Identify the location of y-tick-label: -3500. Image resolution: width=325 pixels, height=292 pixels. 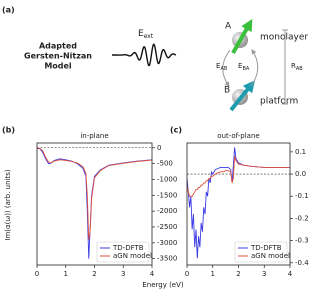
(167, 259).